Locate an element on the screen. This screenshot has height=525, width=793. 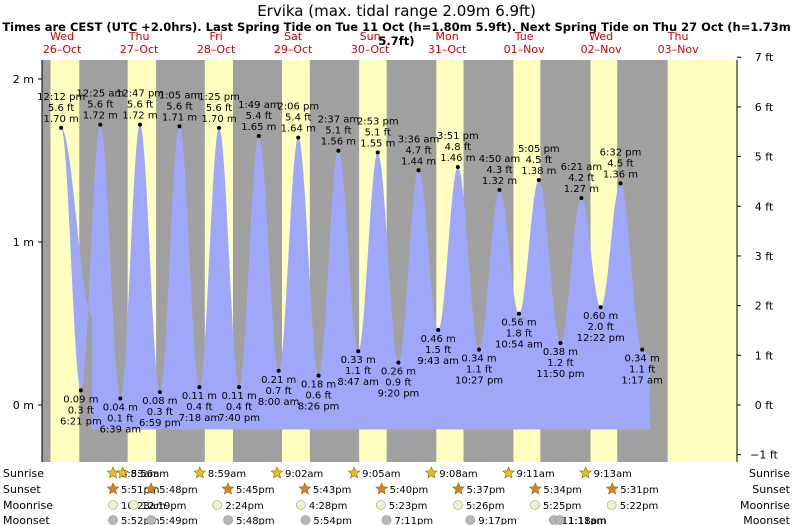
tide-height-ft-label: 0.3 ft is located at coordinates (160, 412).